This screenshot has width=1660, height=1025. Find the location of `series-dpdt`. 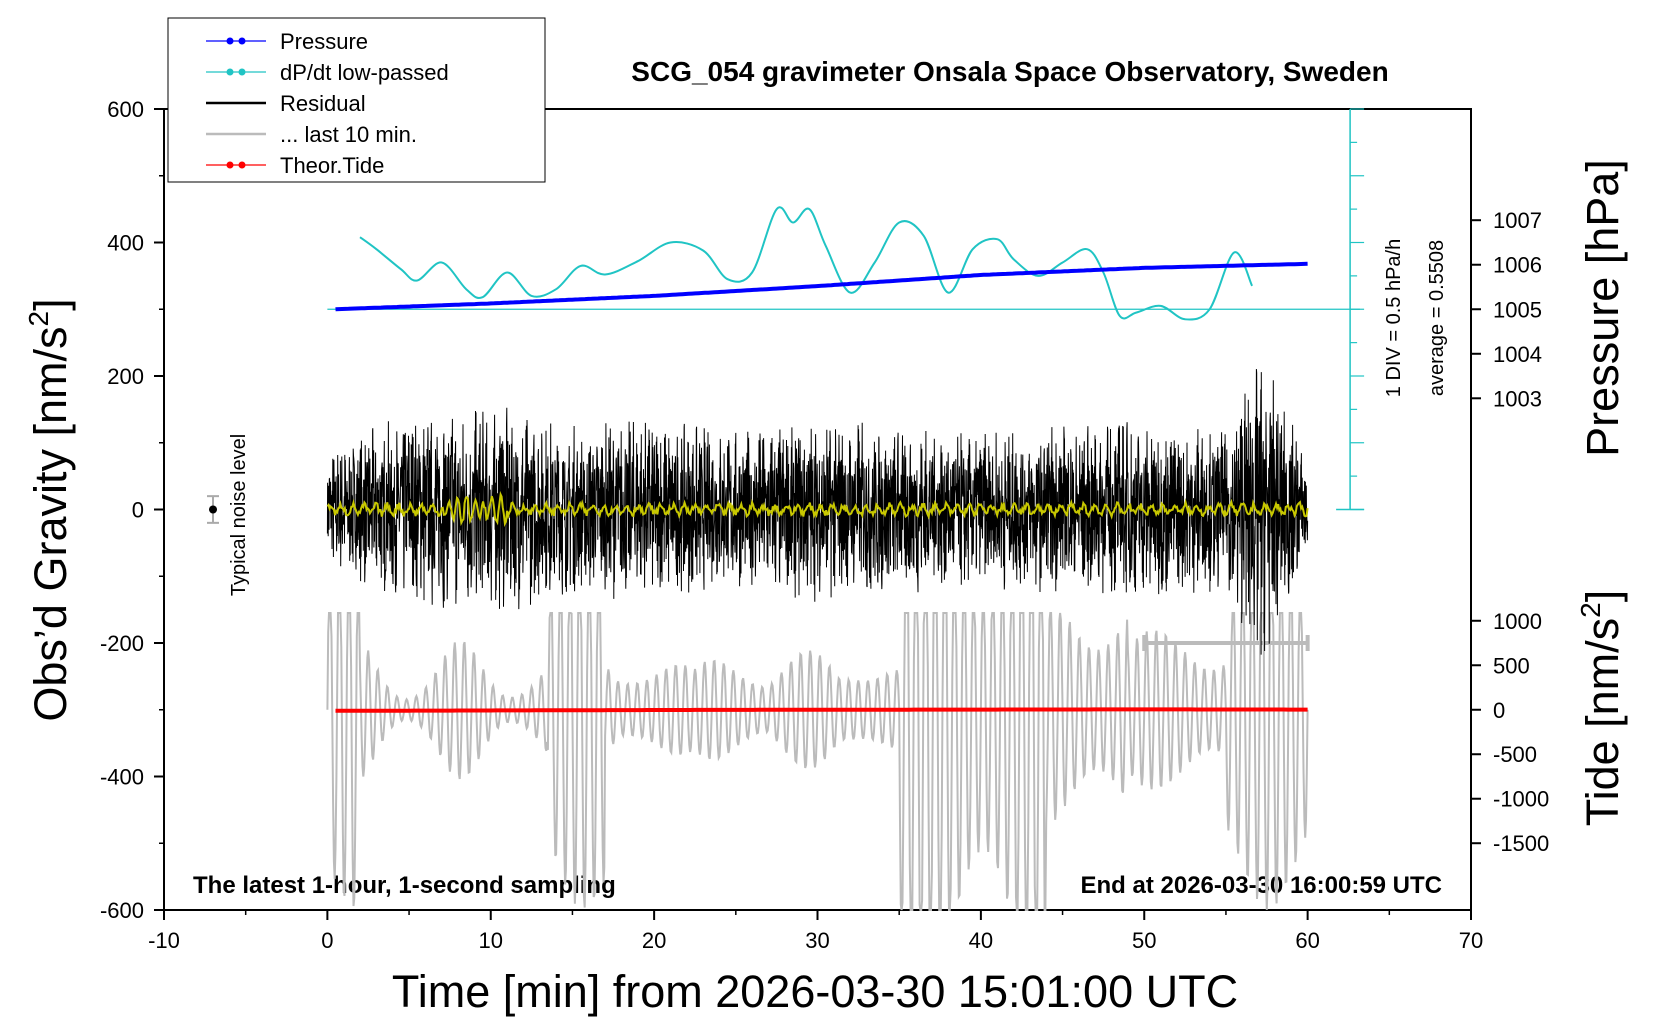

series-dpdt is located at coordinates (806, 263).